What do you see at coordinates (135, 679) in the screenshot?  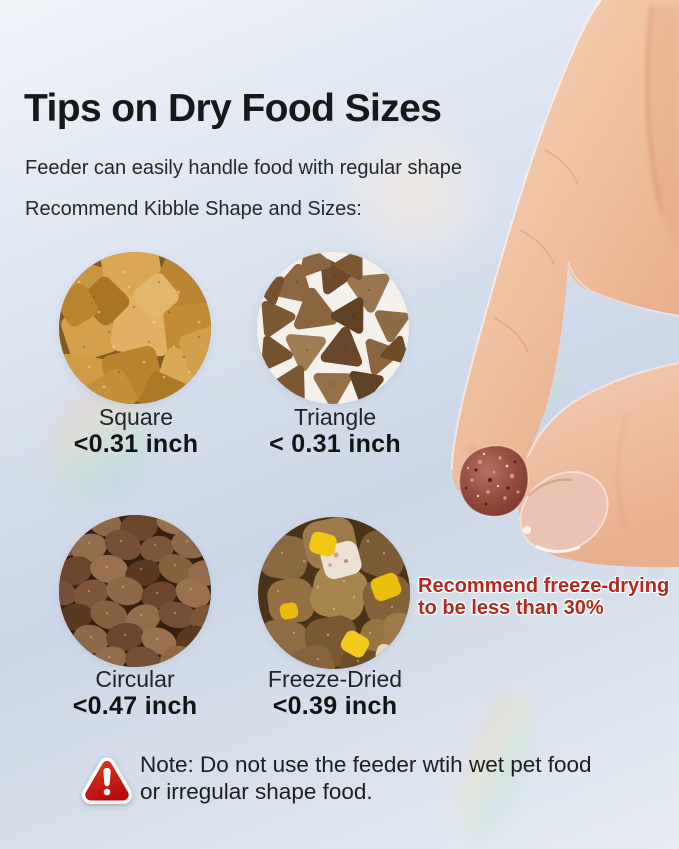 I see `kibble-name: Circular` at bounding box center [135, 679].